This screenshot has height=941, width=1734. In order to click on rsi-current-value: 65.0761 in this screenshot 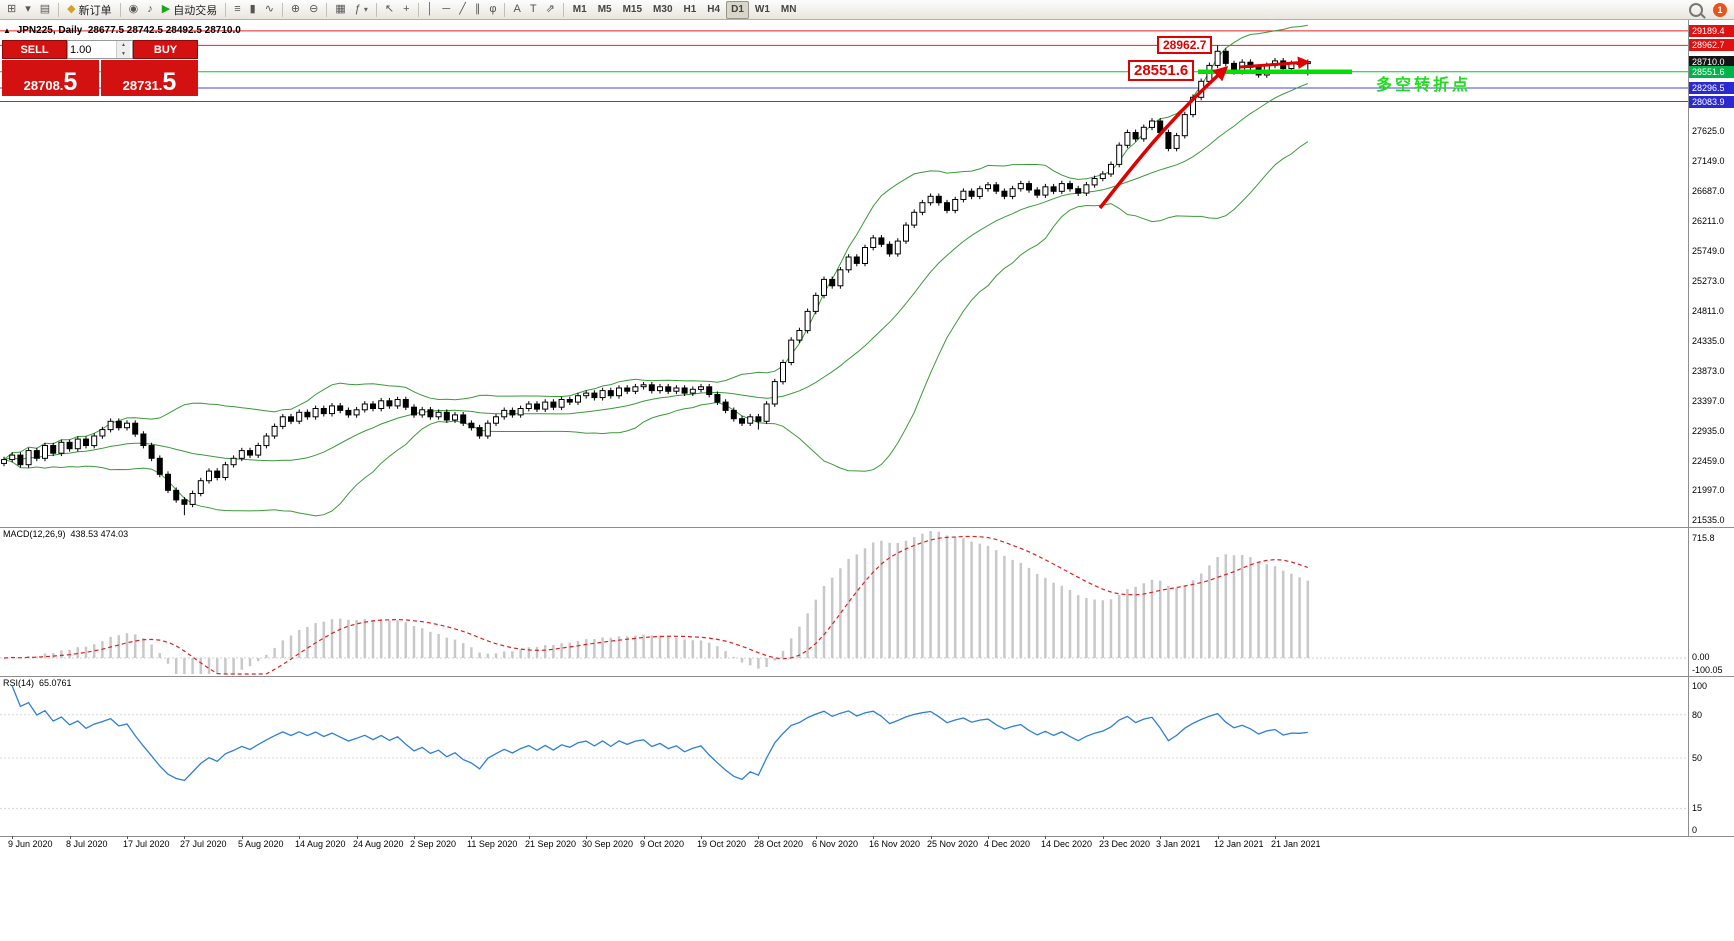, I will do `click(55, 683)`.